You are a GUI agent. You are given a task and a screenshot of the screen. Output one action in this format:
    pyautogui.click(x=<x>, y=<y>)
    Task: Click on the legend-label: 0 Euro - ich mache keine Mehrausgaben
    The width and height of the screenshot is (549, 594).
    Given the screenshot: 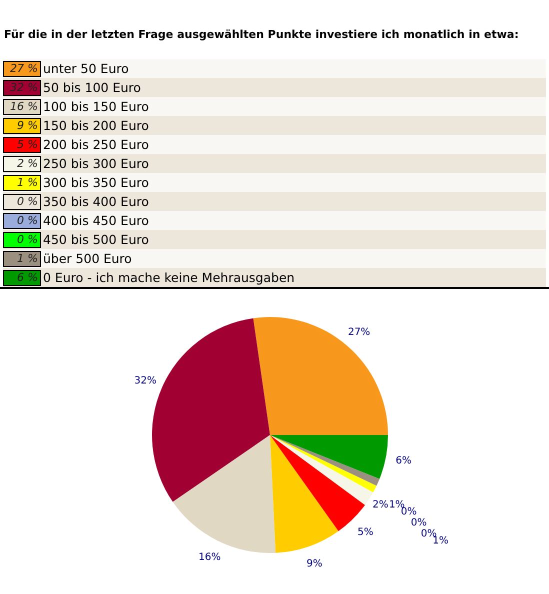 What is the action you would take?
    pyautogui.click(x=169, y=277)
    